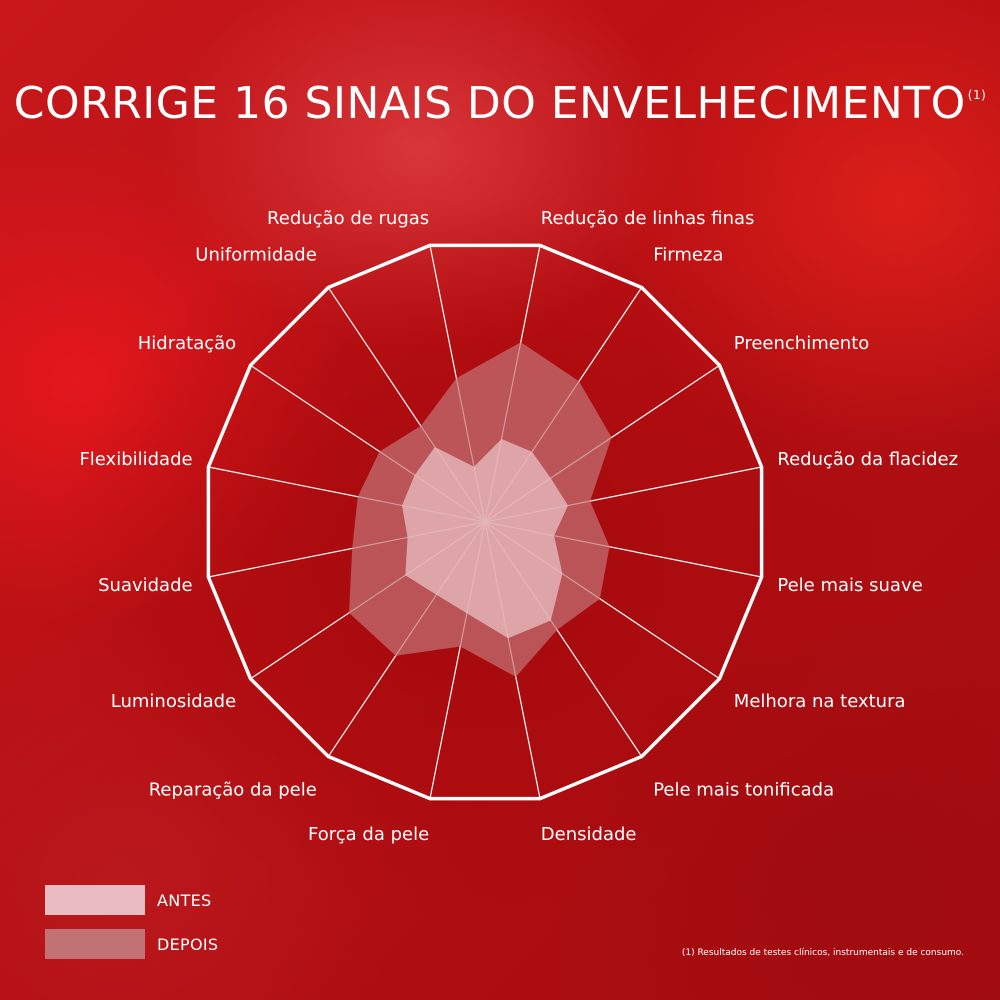 The image size is (1000, 1000). Describe the element at coordinates (867, 459) in the screenshot. I see `radar-axis-label: Redução da flacidez` at that location.